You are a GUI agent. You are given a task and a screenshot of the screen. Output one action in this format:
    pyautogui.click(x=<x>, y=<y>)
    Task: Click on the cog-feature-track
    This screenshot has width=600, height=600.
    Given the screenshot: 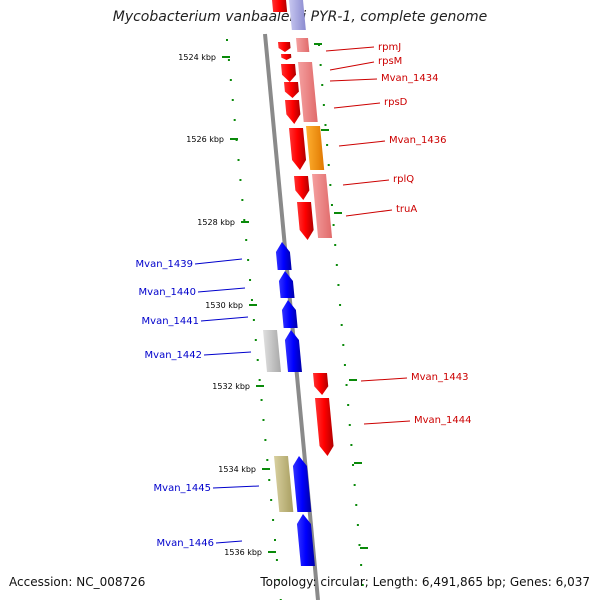 What is the action you would take?
    pyautogui.click(x=298, y=256)
    